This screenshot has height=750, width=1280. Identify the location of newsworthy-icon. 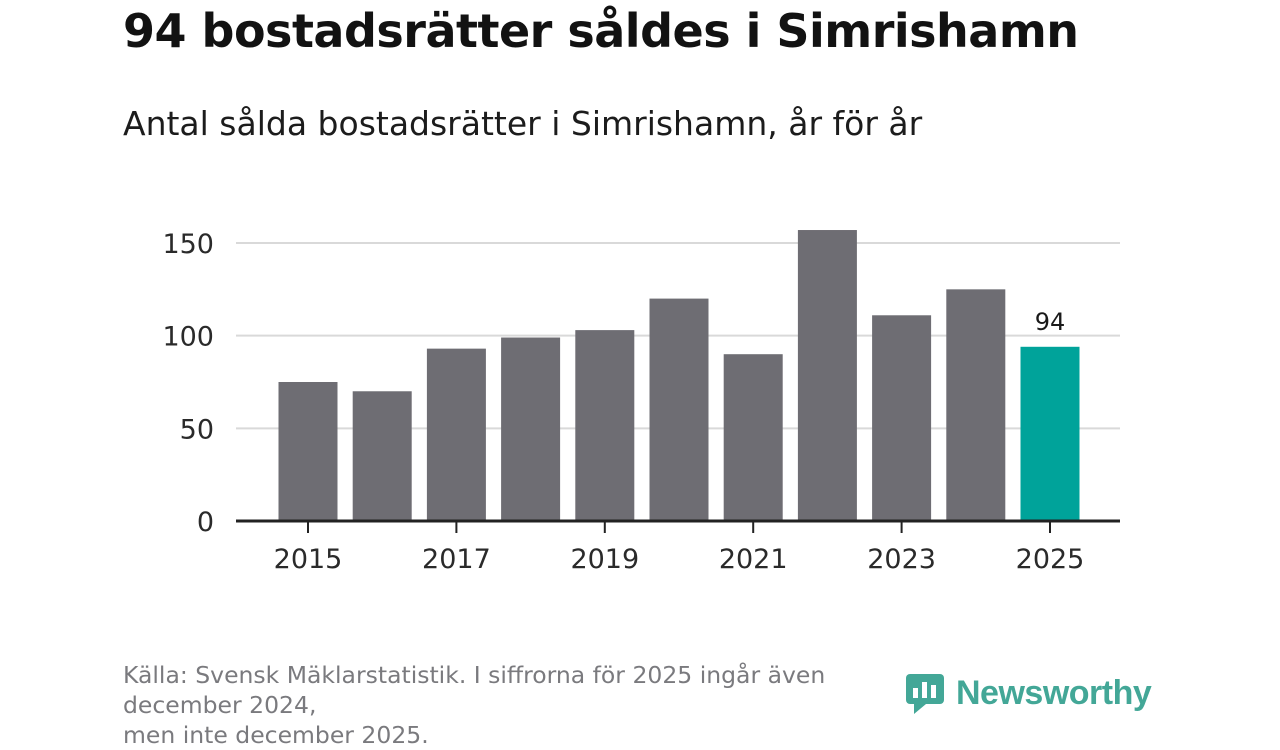
(925, 694).